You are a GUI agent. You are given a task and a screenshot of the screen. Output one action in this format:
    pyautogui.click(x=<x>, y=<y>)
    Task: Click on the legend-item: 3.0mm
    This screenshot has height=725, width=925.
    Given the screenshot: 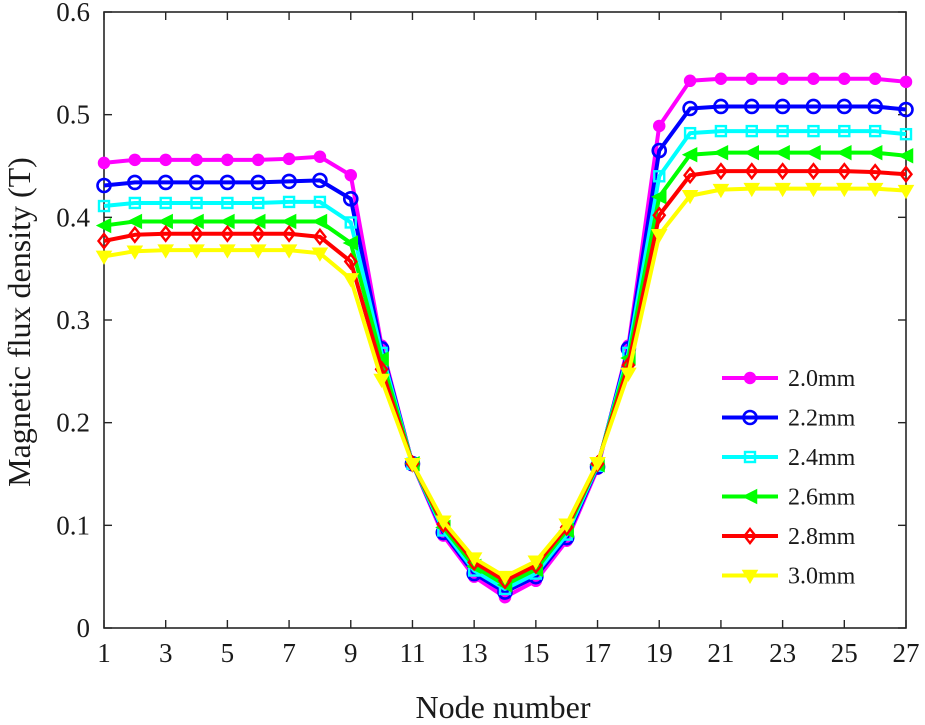 What is the action you would take?
    pyautogui.click(x=789, y=577)
    